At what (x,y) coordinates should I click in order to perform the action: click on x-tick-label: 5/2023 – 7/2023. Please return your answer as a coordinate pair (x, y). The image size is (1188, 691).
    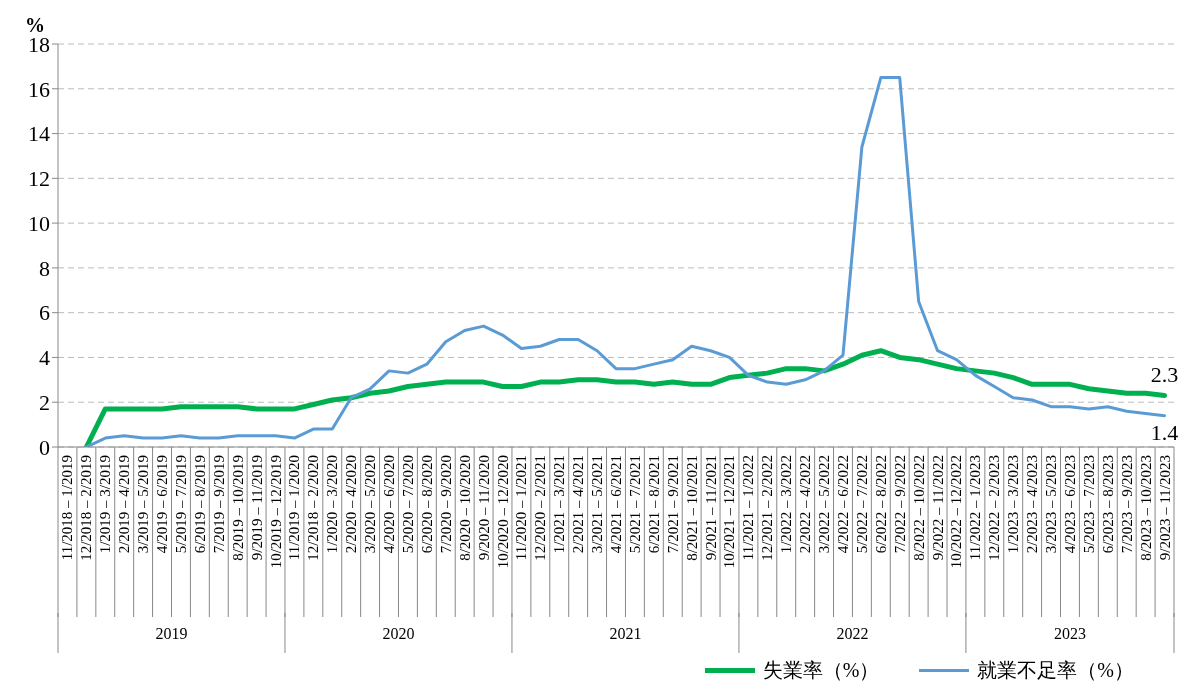
    Looking at the image, I should click on (1088, 504).